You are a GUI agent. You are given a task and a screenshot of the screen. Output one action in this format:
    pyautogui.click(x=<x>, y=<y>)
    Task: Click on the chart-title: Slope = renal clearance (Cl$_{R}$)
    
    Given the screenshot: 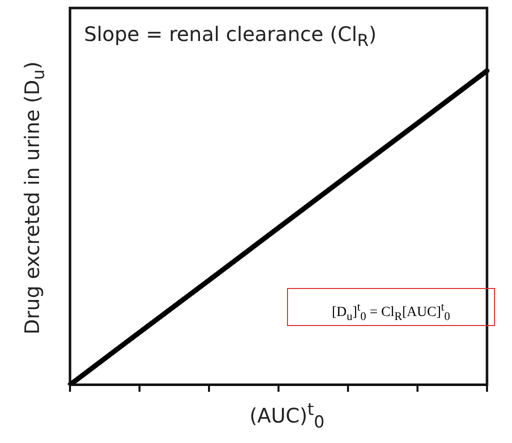 What is the action you would take?
    pyautogui.click(x=230, y=36)
    